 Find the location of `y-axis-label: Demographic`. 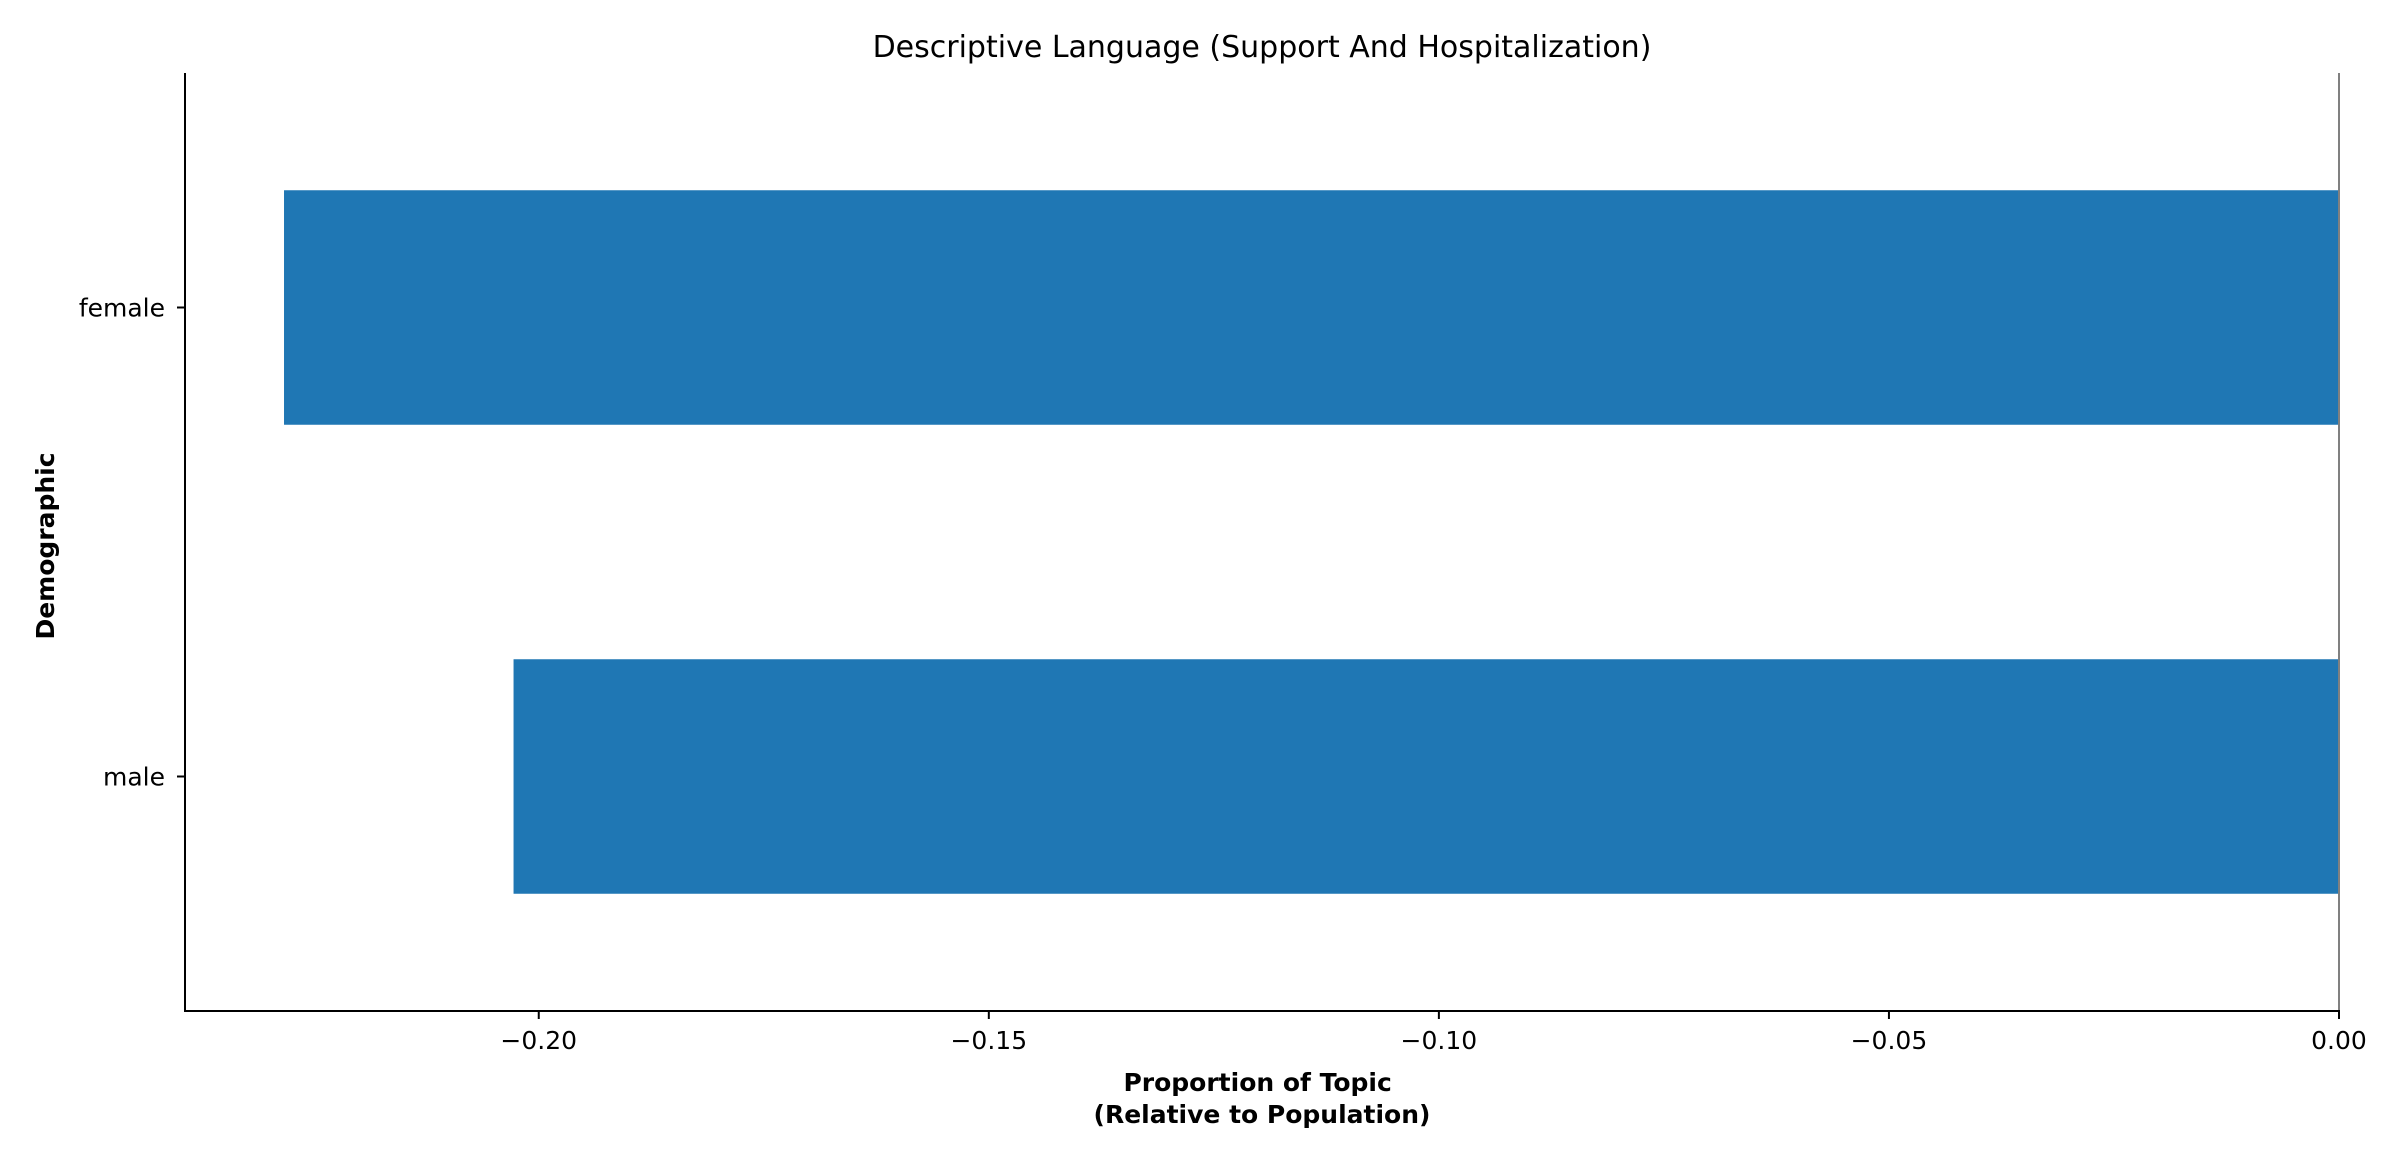

y-axis-label: Demographic is located at coordinates (45, 545).